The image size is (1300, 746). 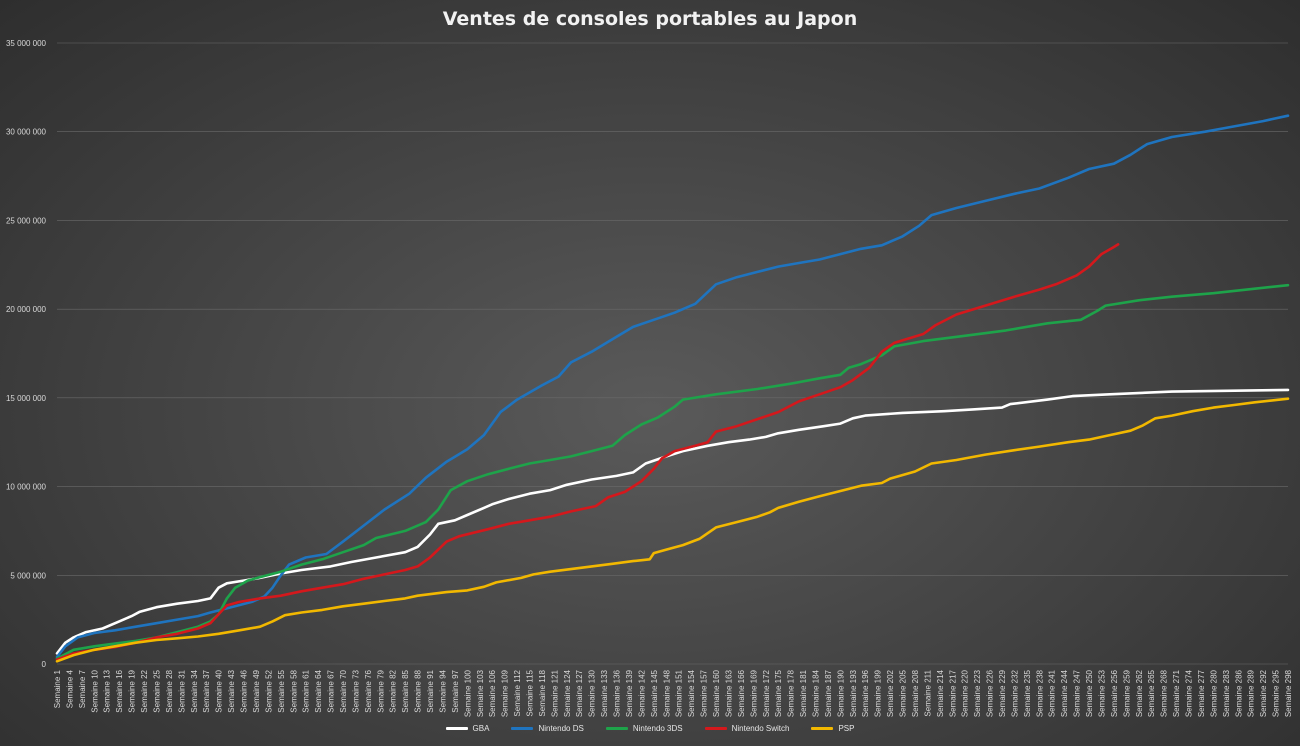 I want to click on x-tick-label: Semaine 274, so click(x=1189, y=693).